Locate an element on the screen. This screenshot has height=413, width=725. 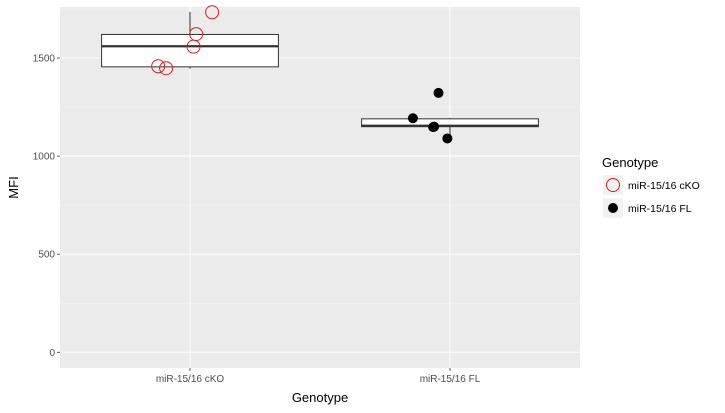
legend-label-fl: miR-15/16 FL is located at coordinates (660, 209).